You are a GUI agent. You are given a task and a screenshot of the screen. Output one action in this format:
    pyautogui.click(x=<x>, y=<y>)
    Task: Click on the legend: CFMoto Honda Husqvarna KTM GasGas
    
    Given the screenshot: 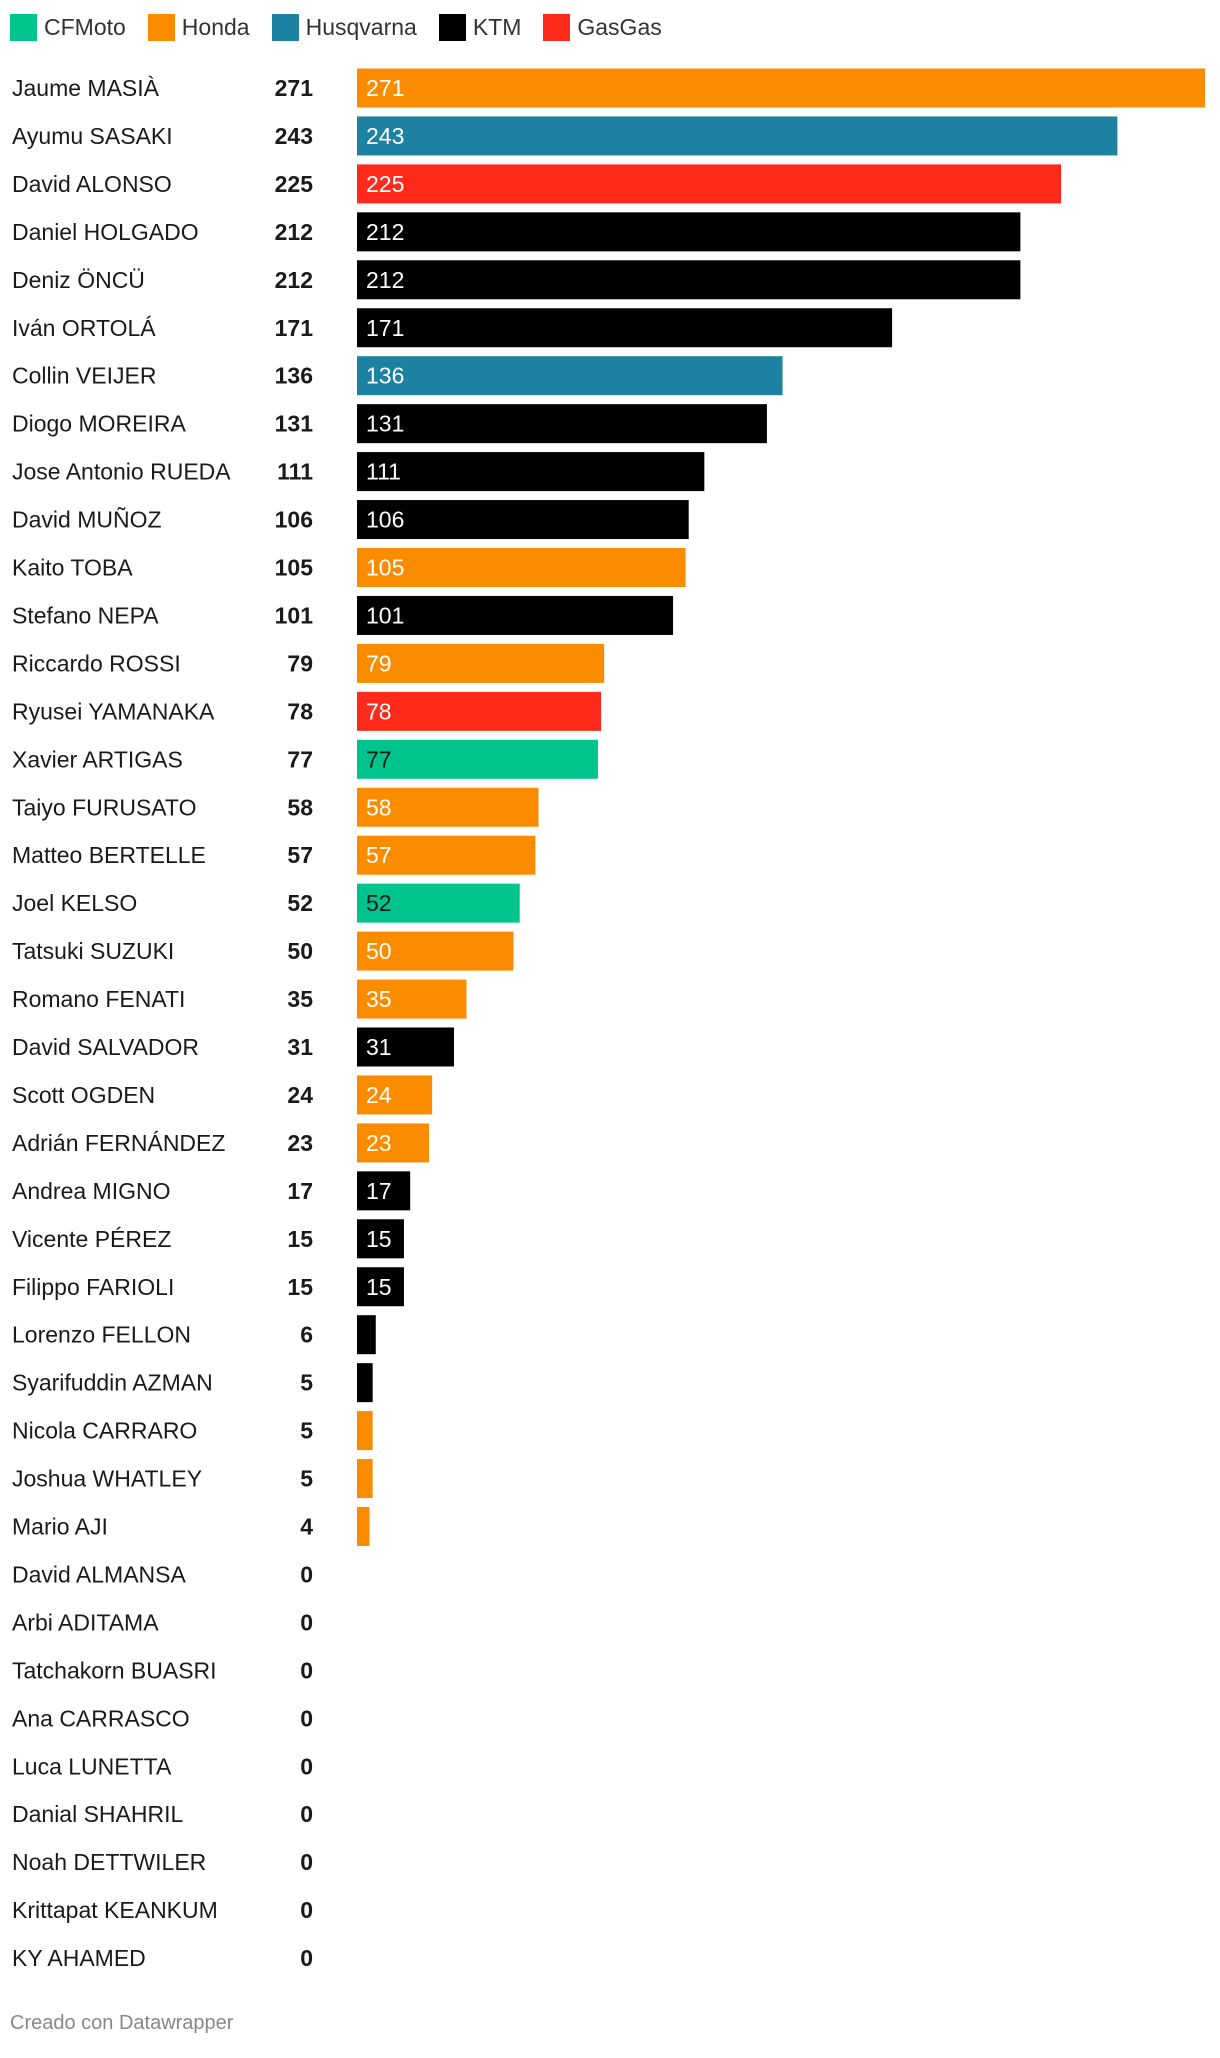 What is the action you would take?
    pyautogui.click(x=347, y=27)
    